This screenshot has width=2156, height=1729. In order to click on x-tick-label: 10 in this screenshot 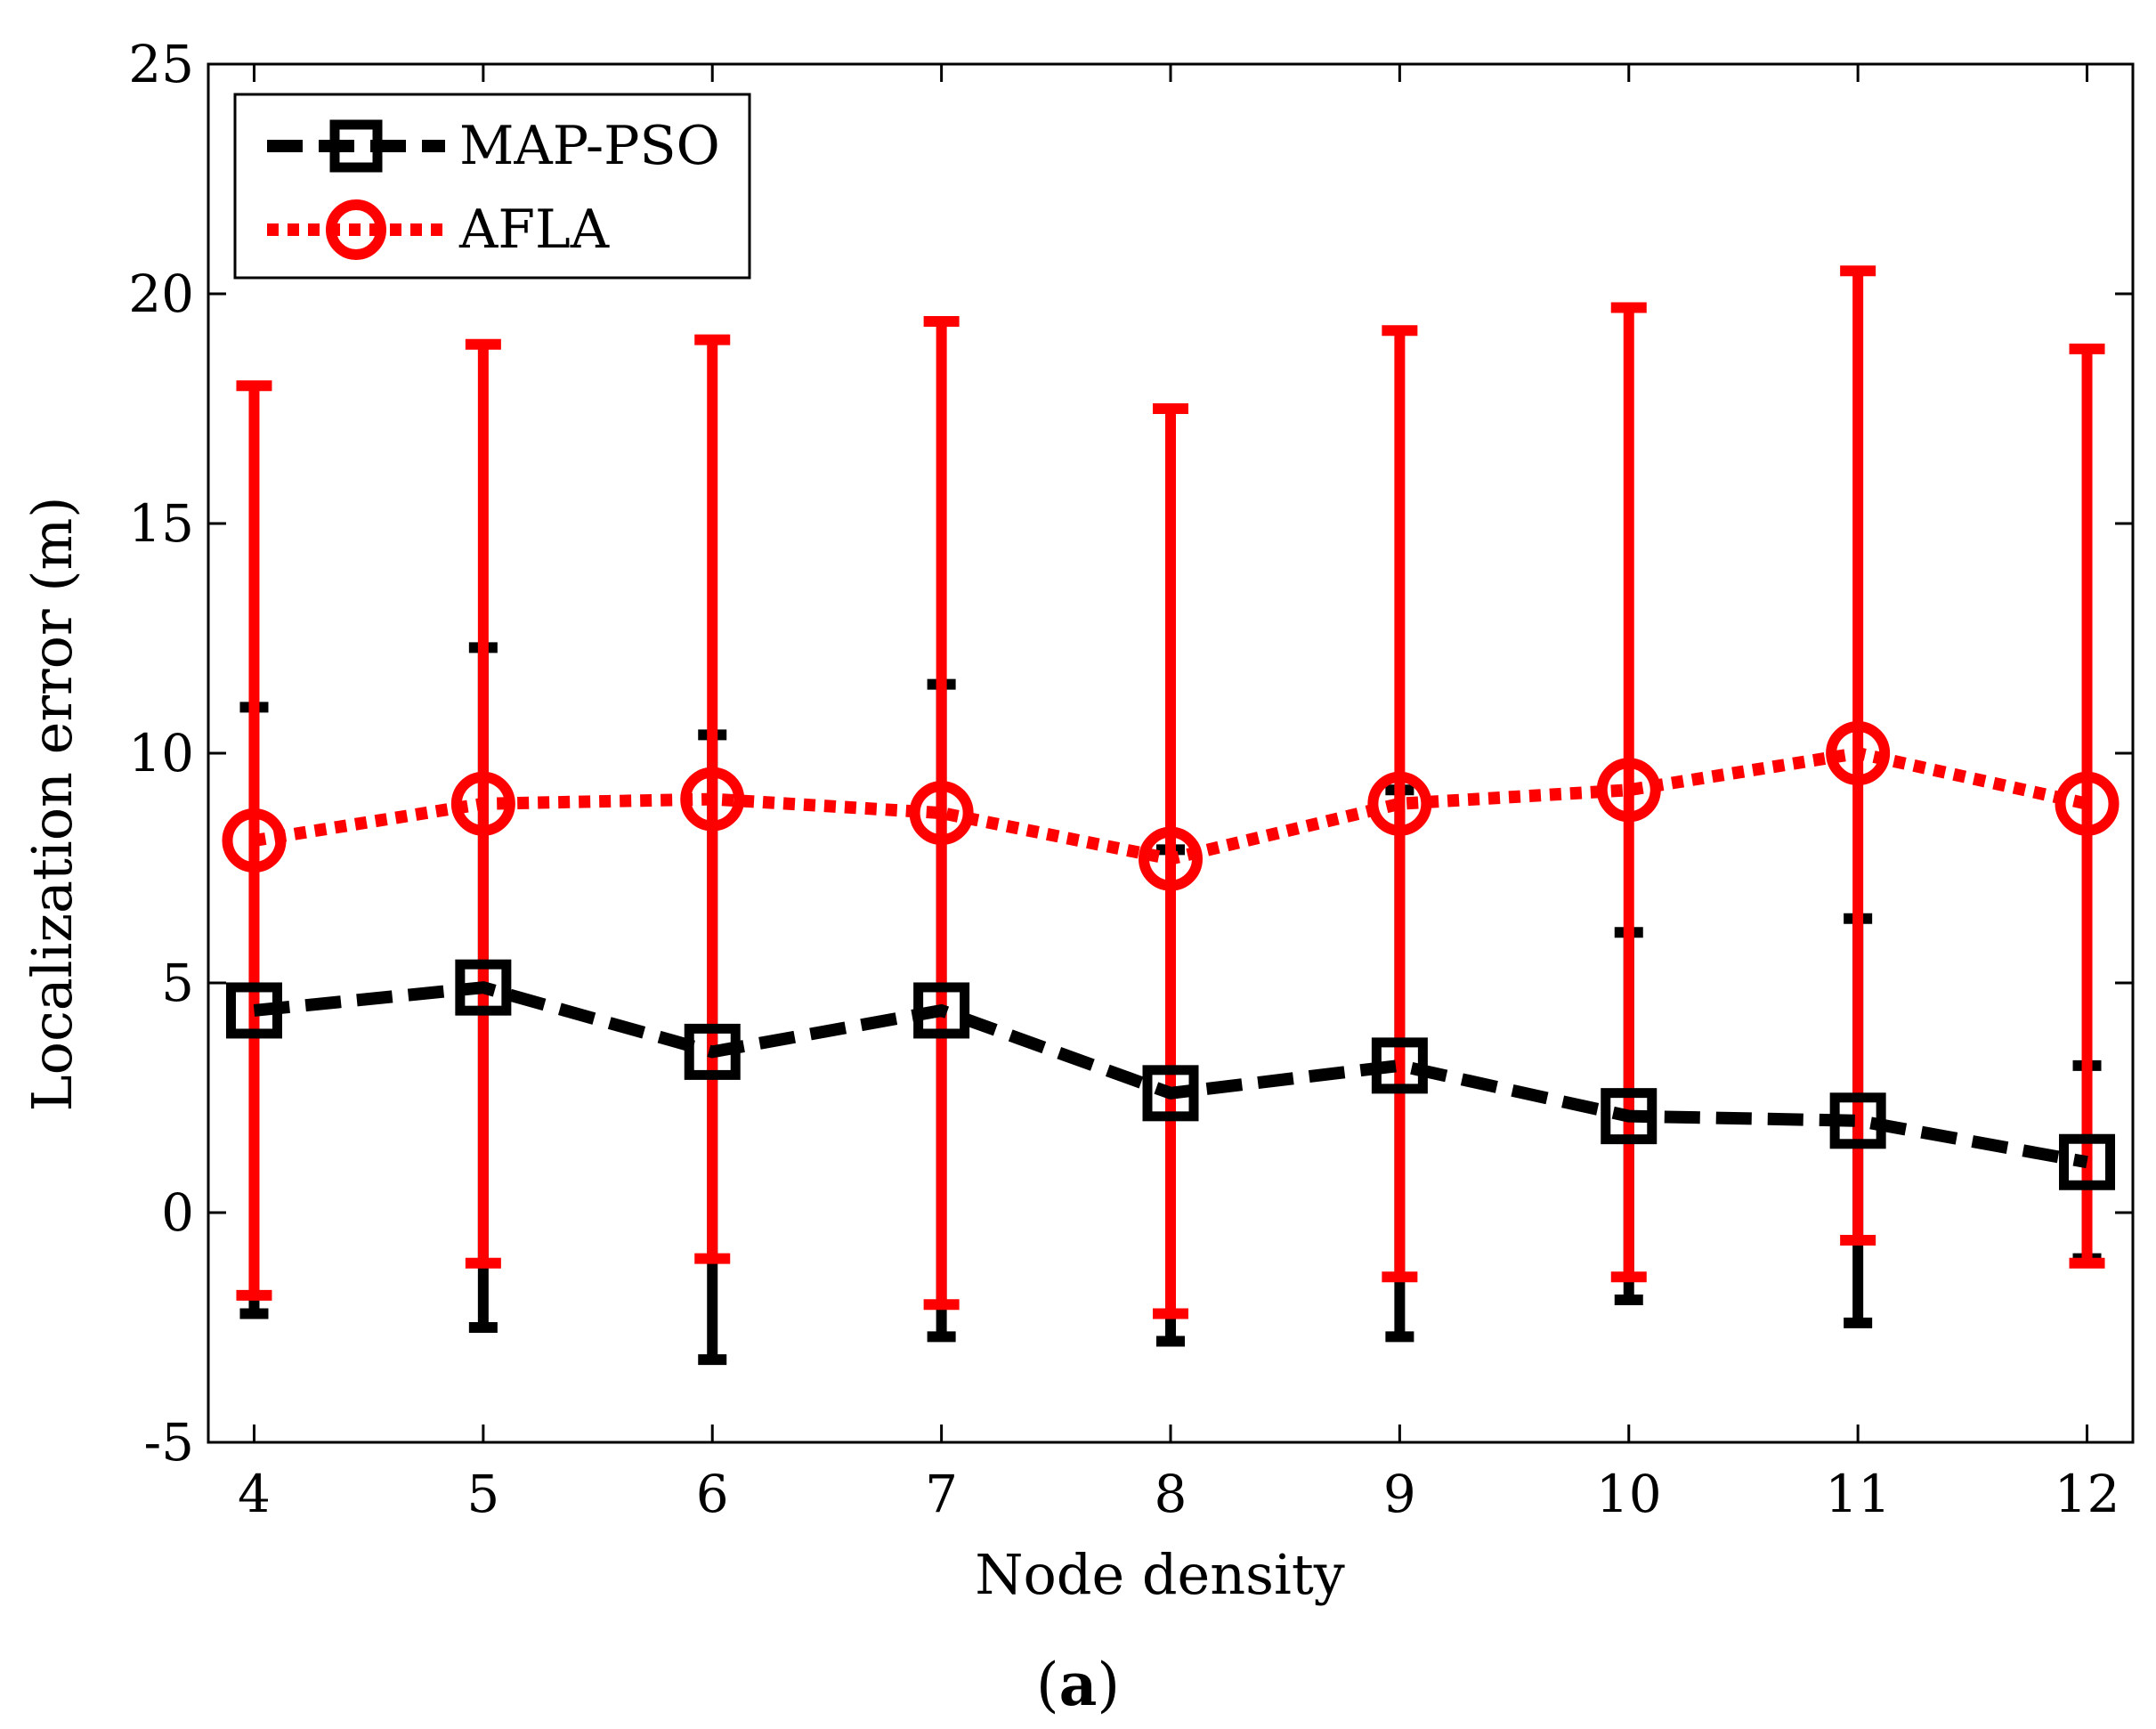, I will do `click(1629, 1494)`.